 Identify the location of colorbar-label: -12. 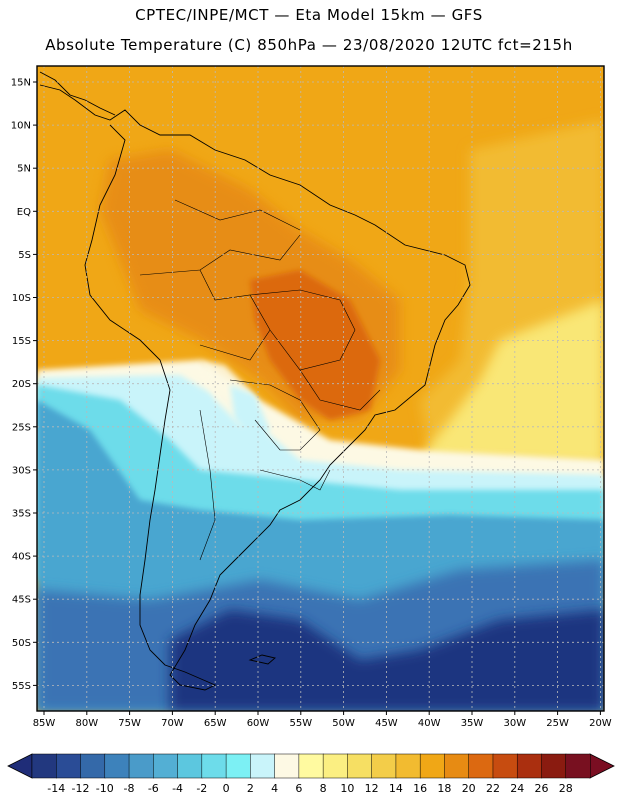
(81, 788).